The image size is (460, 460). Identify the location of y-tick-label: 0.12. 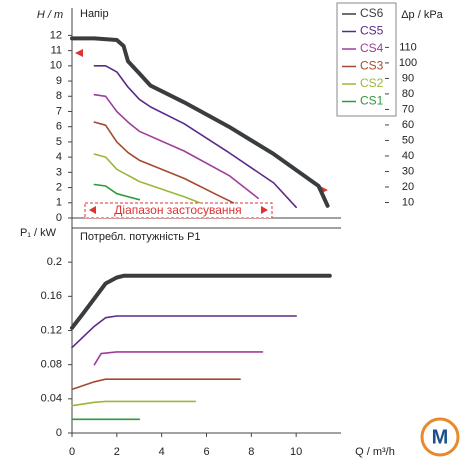
(51, 330).